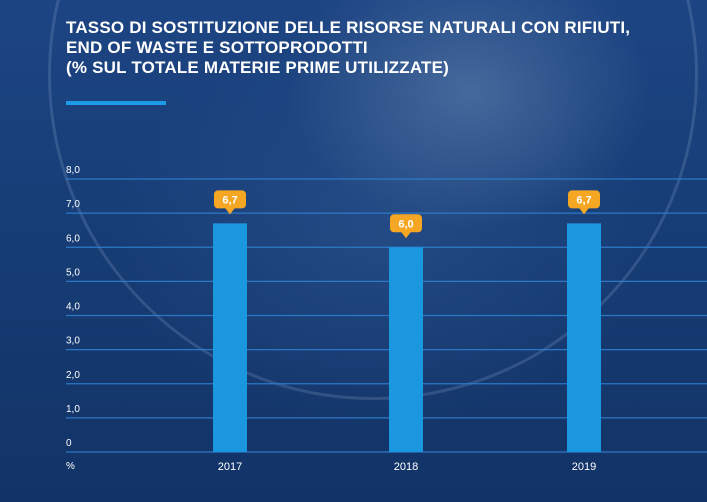  Describe the element at coordinates (73, 375) in the screenshot. I see `y-tick-label: 2,0` at that location.